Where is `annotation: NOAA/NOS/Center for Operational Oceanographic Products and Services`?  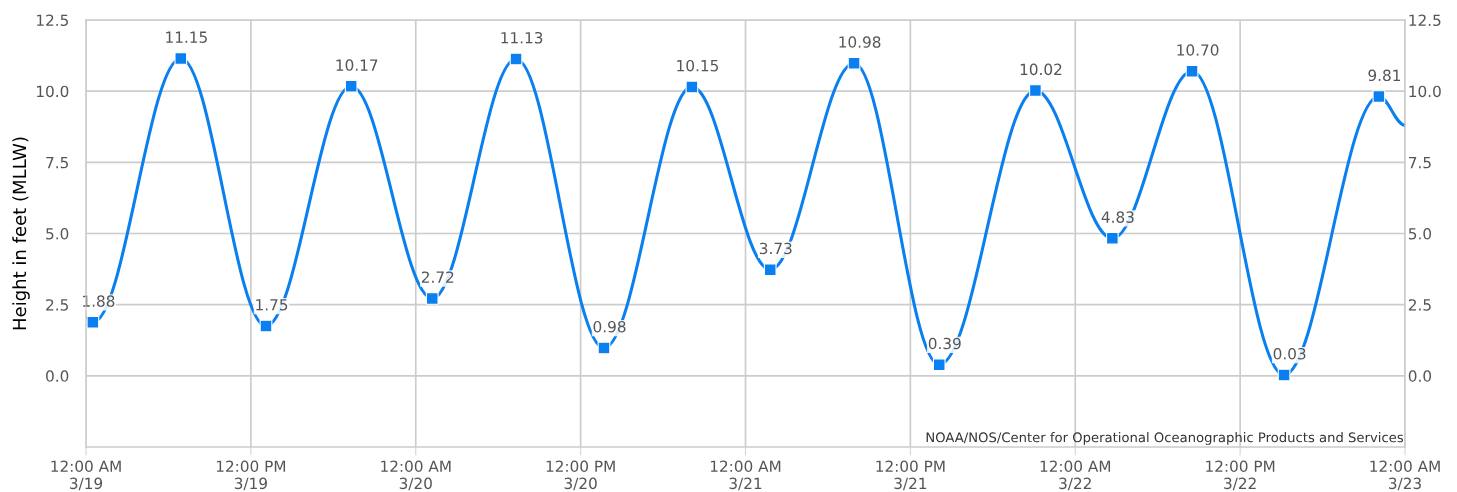
annotation: NOAA/NOS/Center for Operational Oceanographic Products and Services is located at coordinates (1165, 438).